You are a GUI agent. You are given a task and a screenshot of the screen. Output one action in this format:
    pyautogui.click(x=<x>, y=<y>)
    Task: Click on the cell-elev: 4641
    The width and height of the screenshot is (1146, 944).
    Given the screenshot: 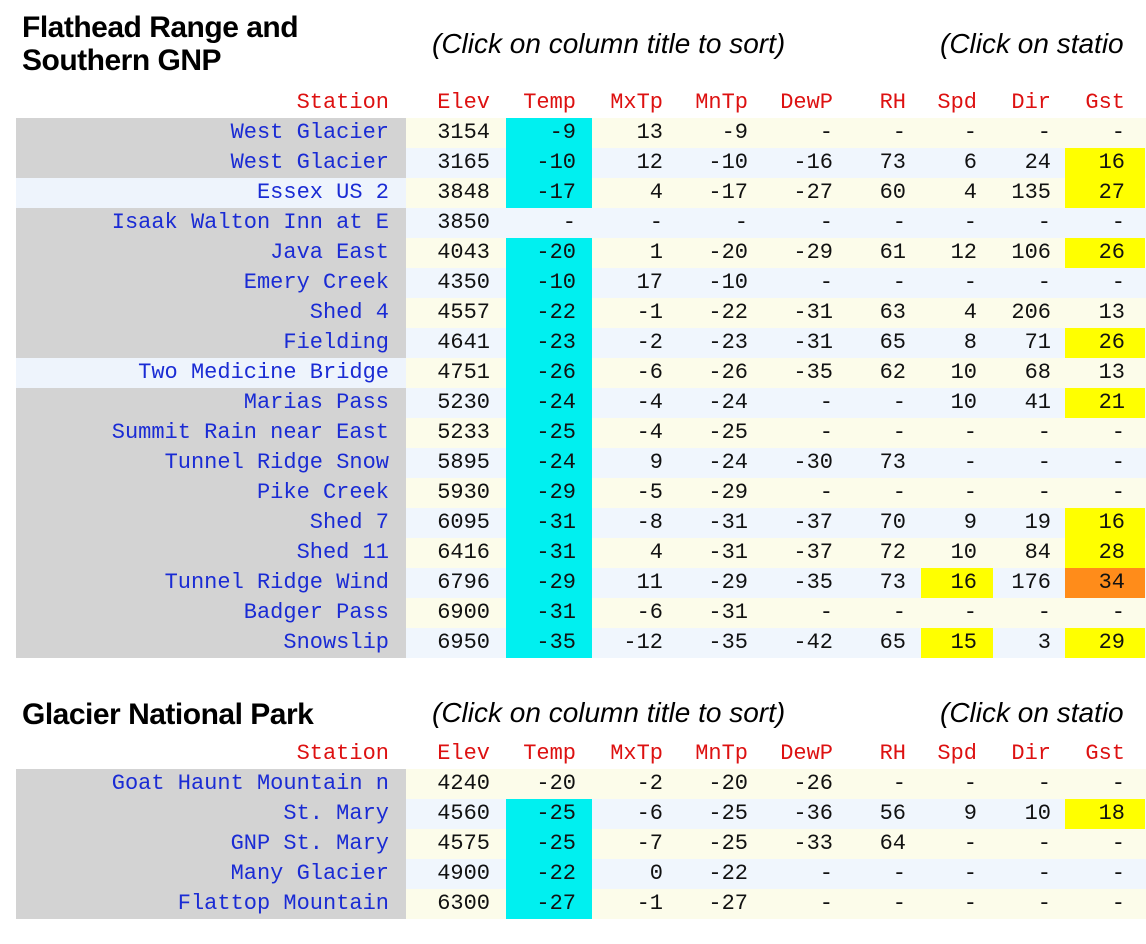 What is the action you would take?
    pyautogui.click(x=449, y=343)
    